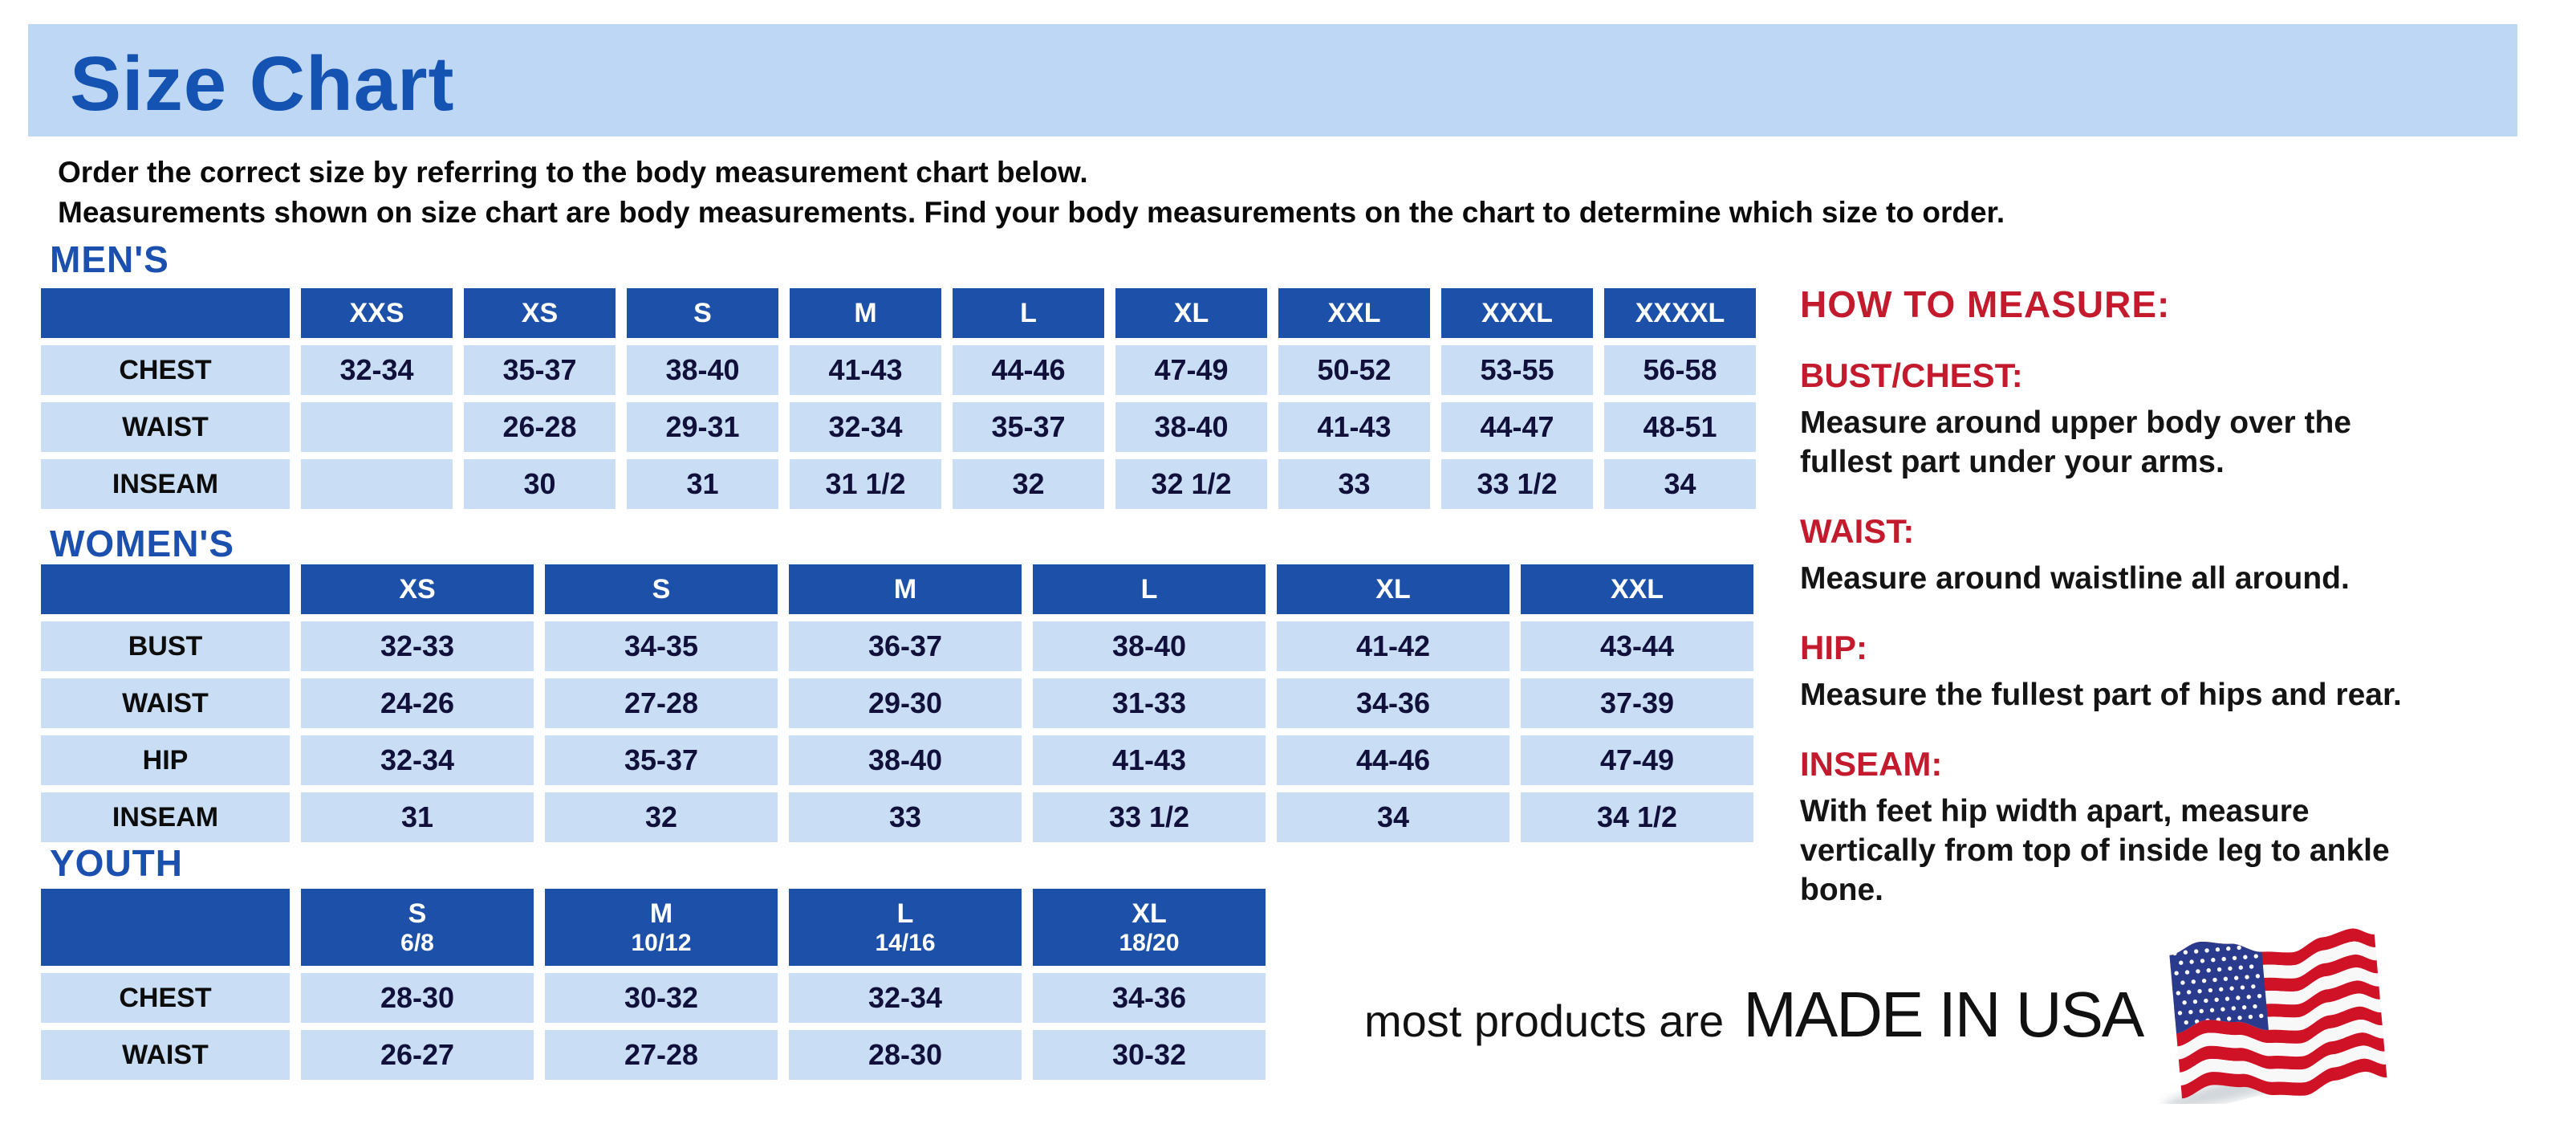 Image resolution: width=2576 pixels, height=1132 pixels. What do you see at coordinates (1912, 375) in the screenshot?
I see `measure-label-bust-chest: BUST/CHEST:` at bounding box center [1912, 375].